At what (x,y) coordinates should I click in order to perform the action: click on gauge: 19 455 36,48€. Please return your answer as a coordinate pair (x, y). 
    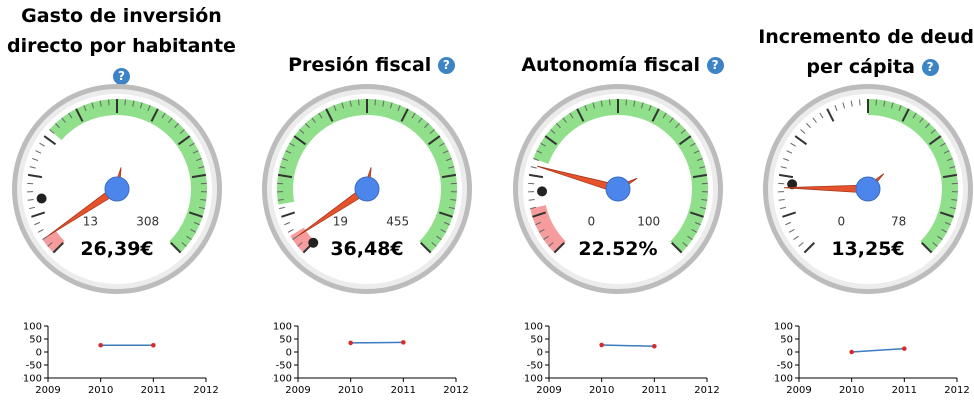
    Looking at the image, I should click on (367, 189).